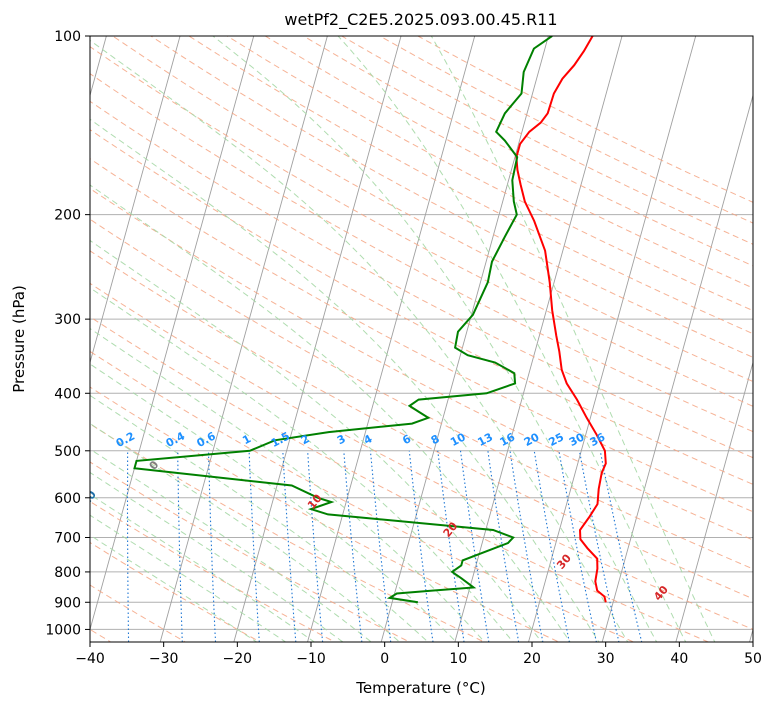 This screenshot has width=775, height=708. Describe the element at coordinates (19, 339) in the screenshot. I see `y-axis-label: Pressure (hPa)` at that location.